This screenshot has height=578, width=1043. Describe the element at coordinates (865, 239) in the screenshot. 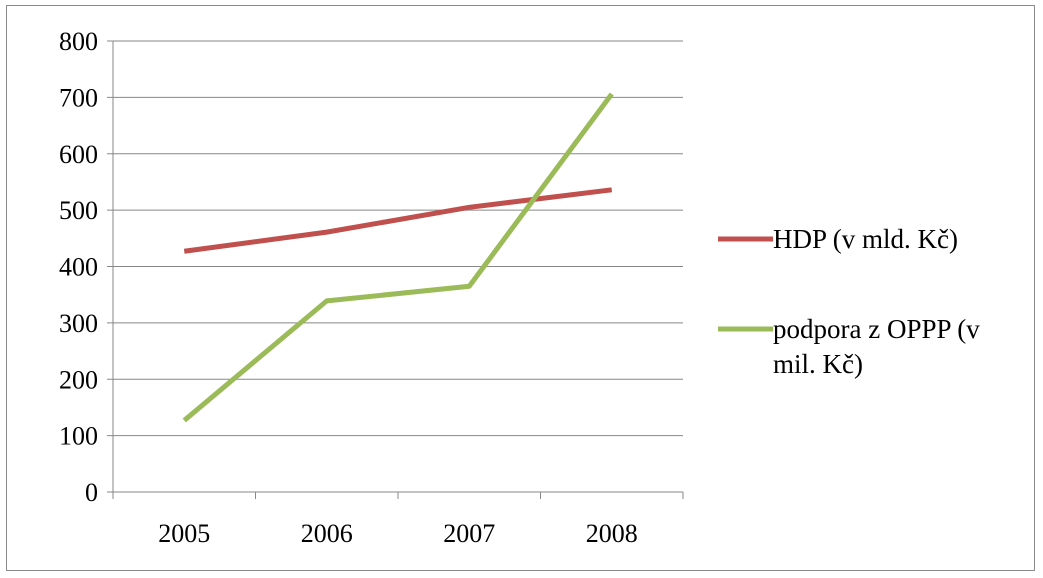

I see `legend-label-1: HDP (v mld. Kč)` at that location.